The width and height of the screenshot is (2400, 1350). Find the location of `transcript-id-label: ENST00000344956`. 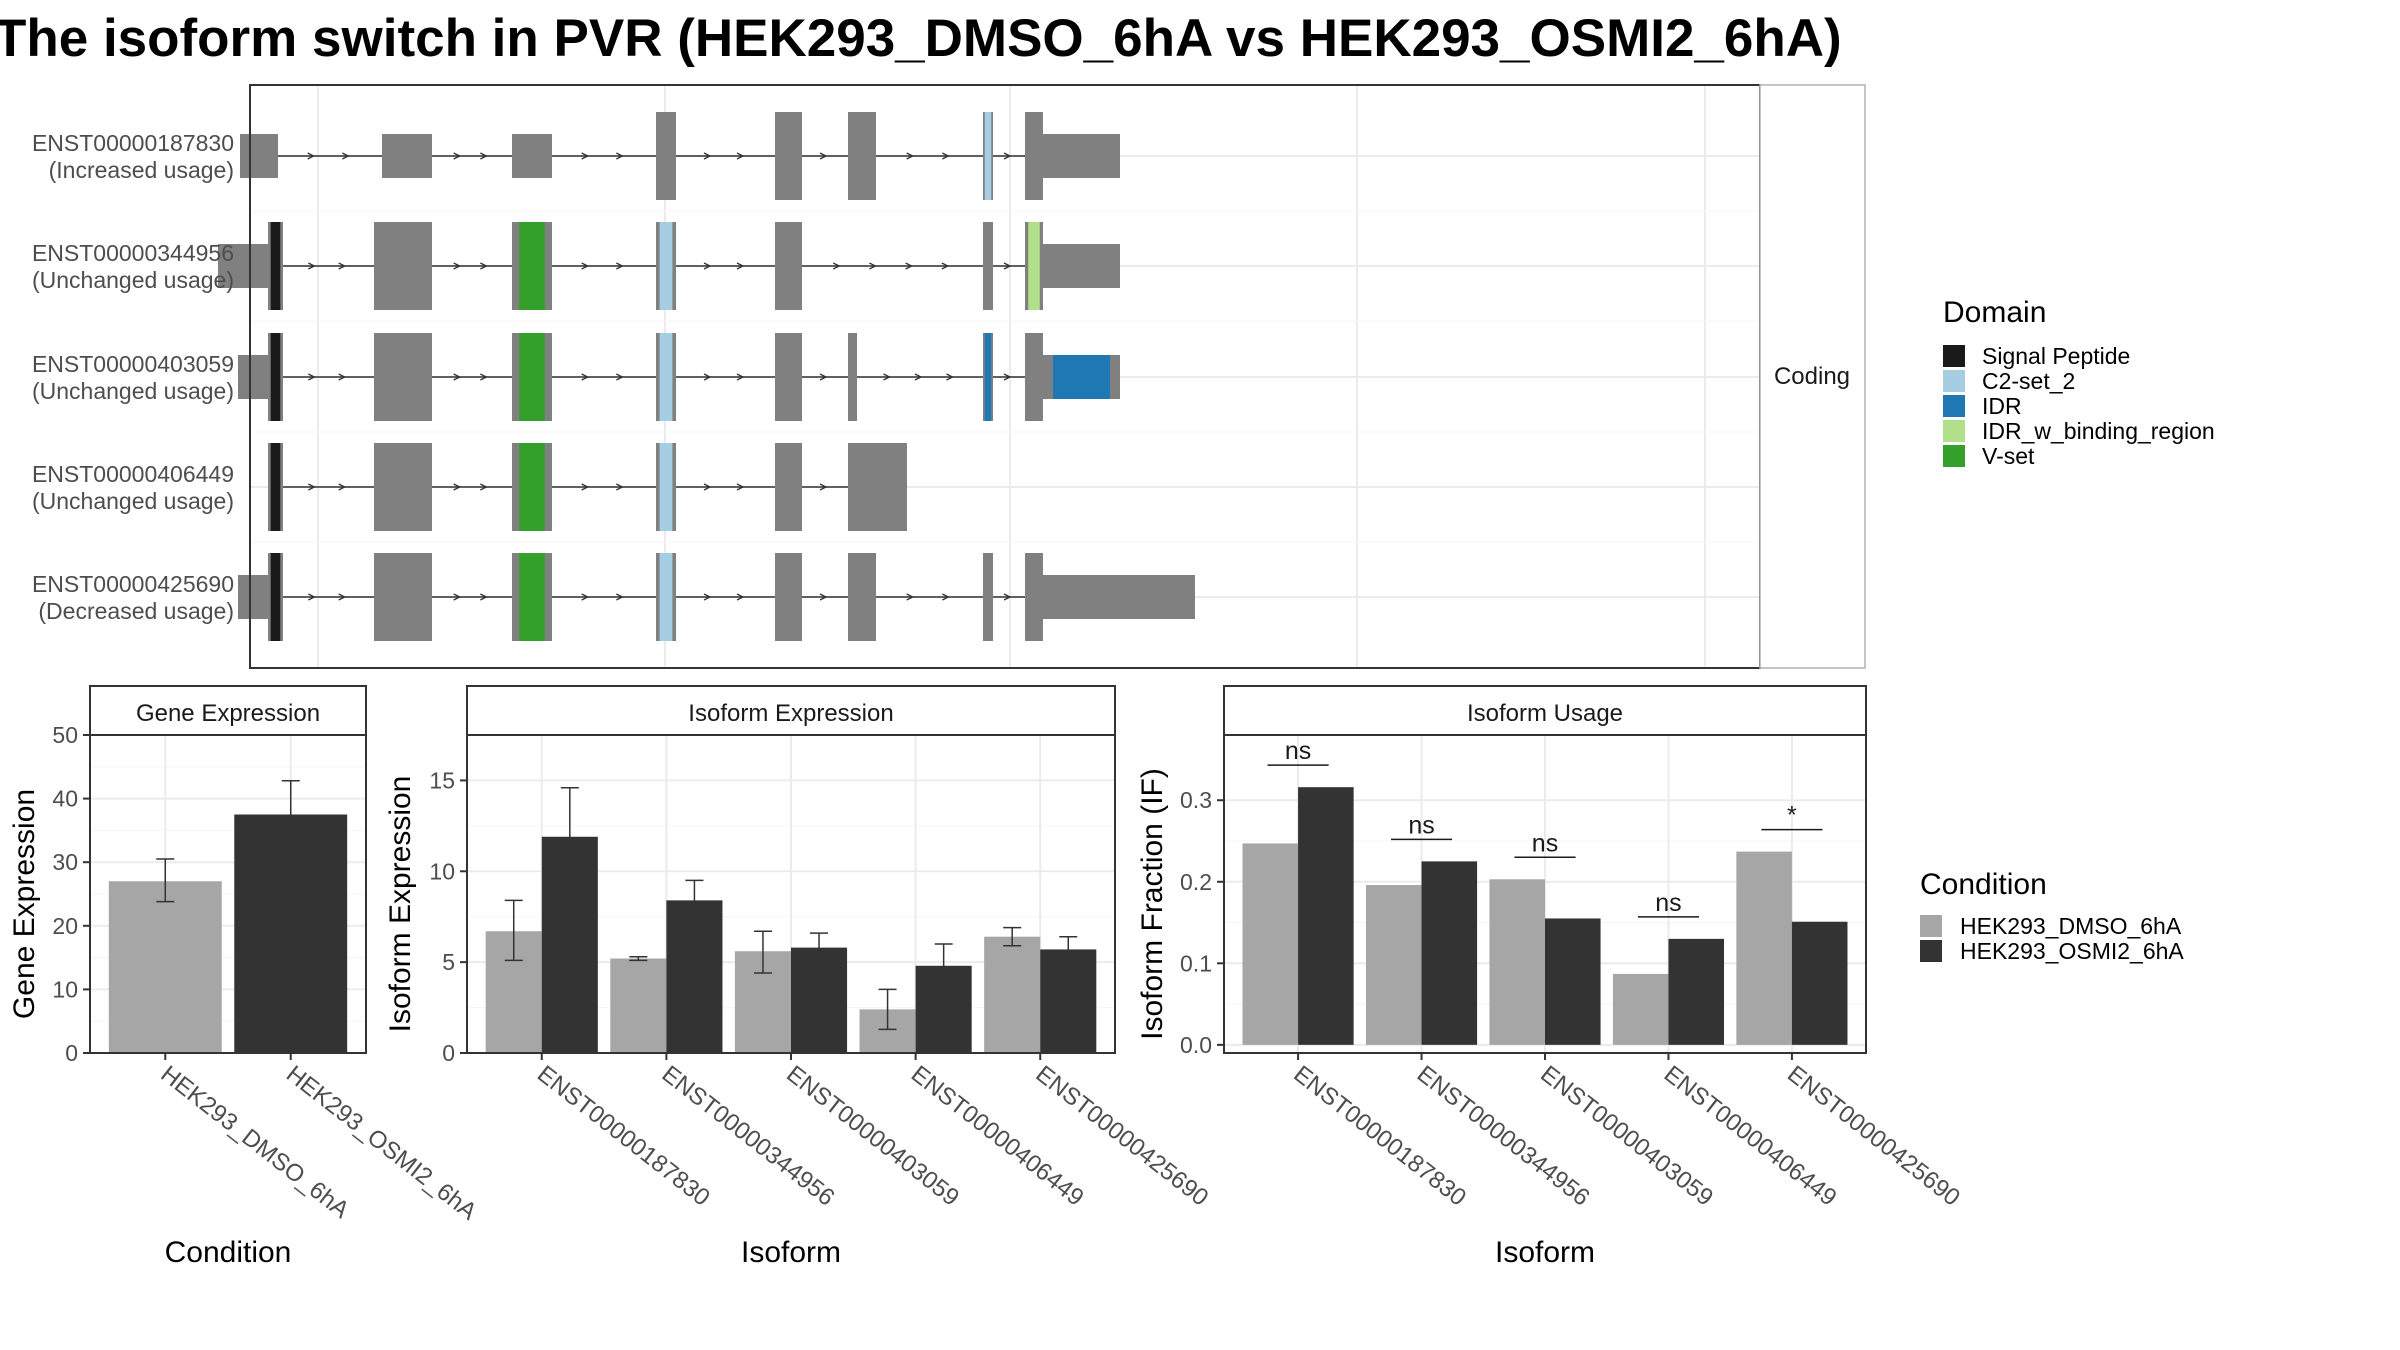

transcript-id-label: ENST00000344956 is located at coordinates (133, 253).